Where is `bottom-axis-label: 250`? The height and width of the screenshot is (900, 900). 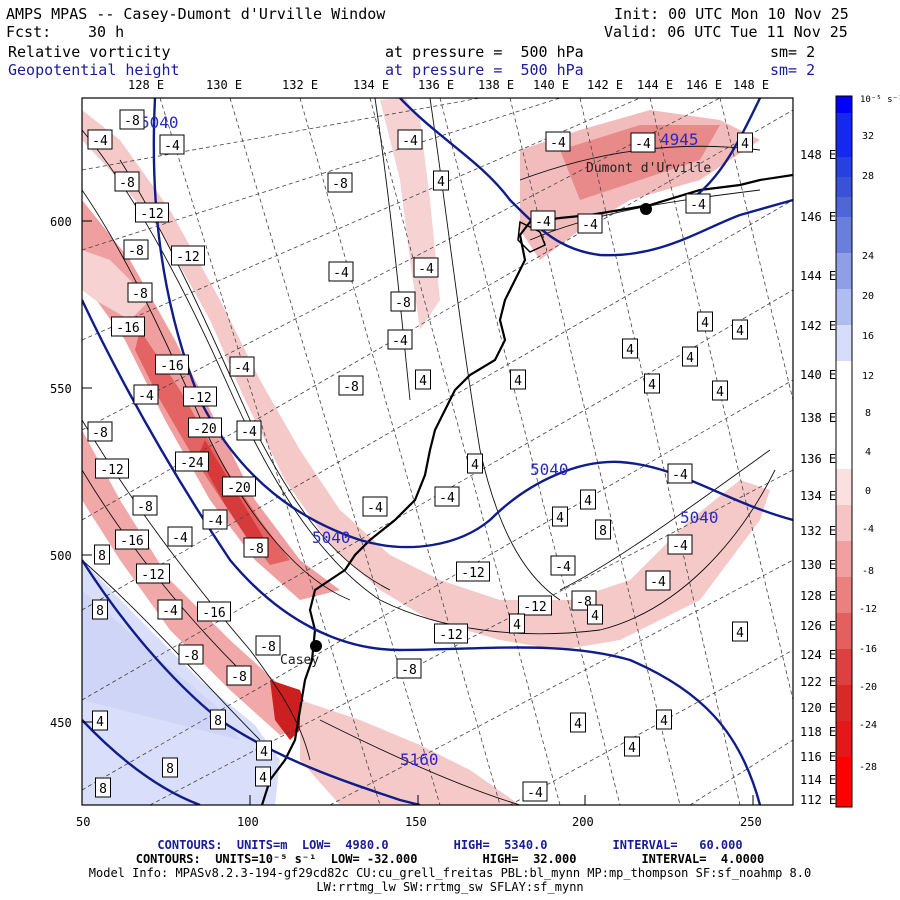 bottom-axis-label: 250 is located at coordinates (751, 822).